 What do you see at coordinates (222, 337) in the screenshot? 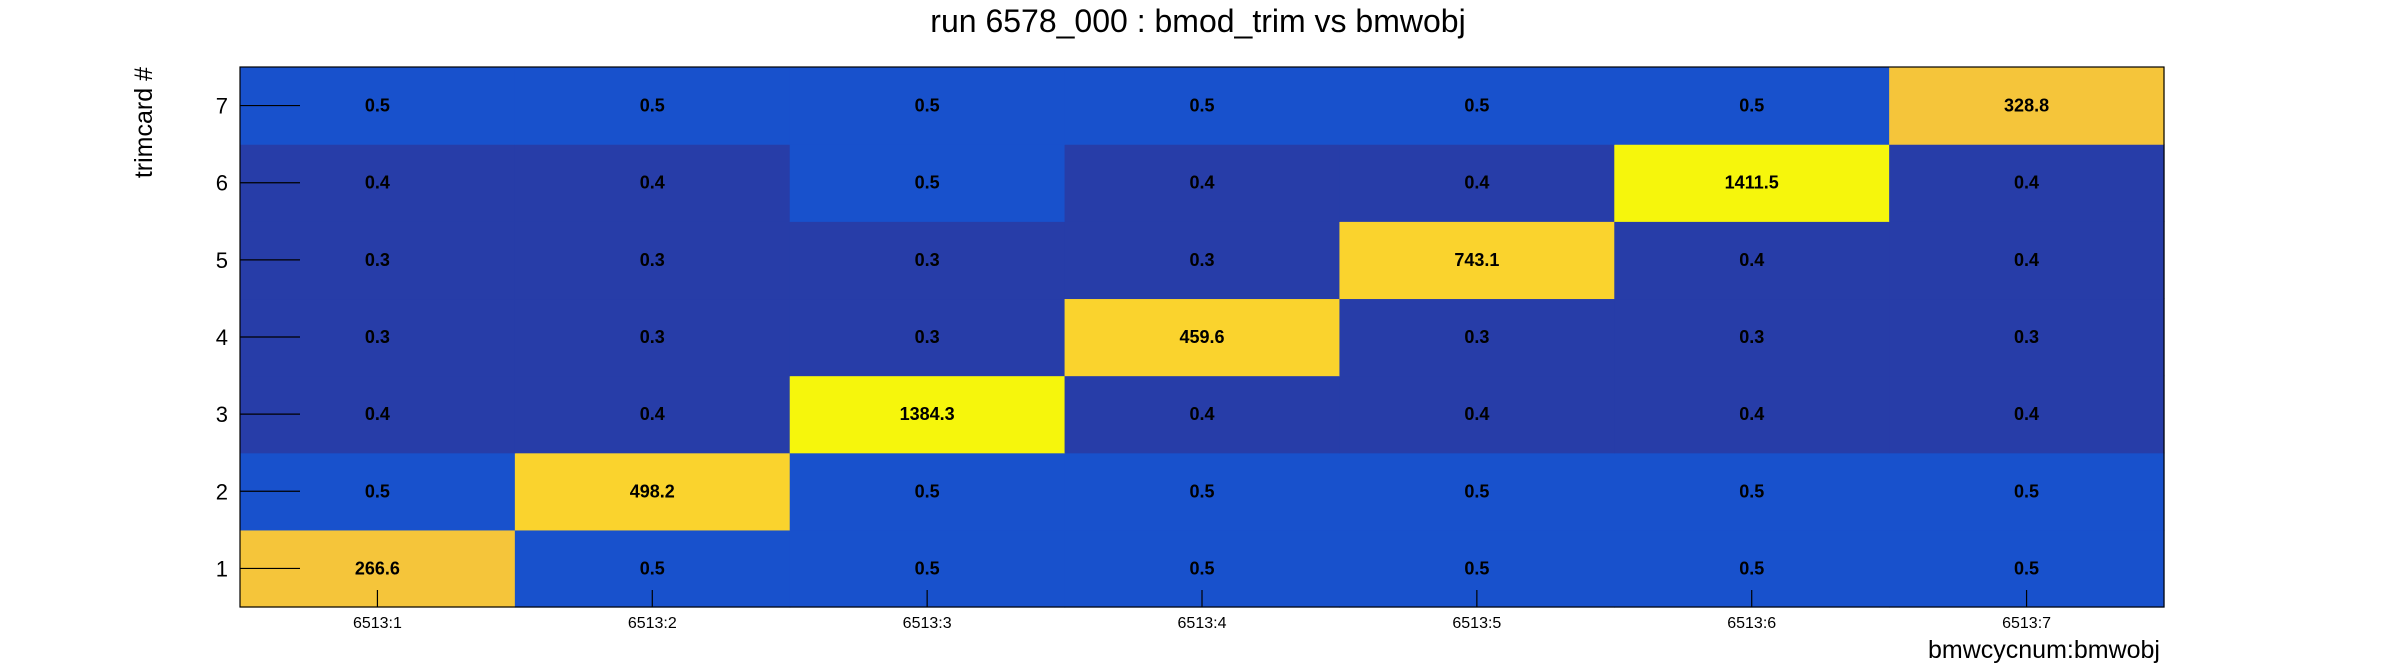
I see `y-tick-label: 4` at bounding box center [222, 337].